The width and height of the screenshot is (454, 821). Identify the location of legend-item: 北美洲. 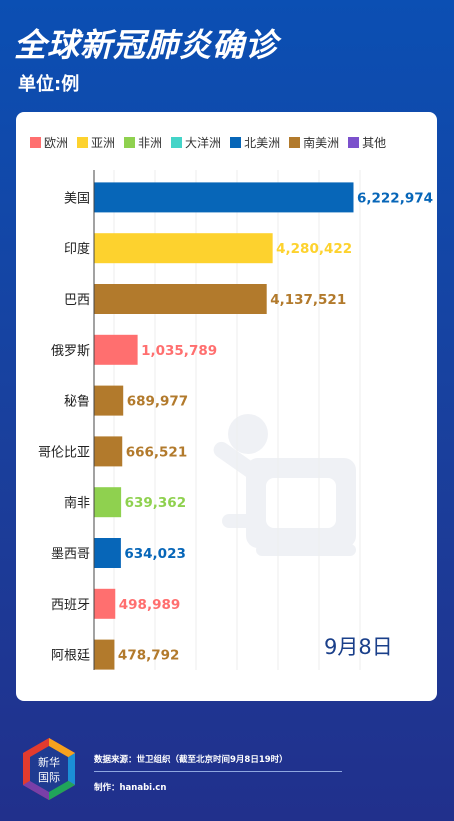
(255, 142).